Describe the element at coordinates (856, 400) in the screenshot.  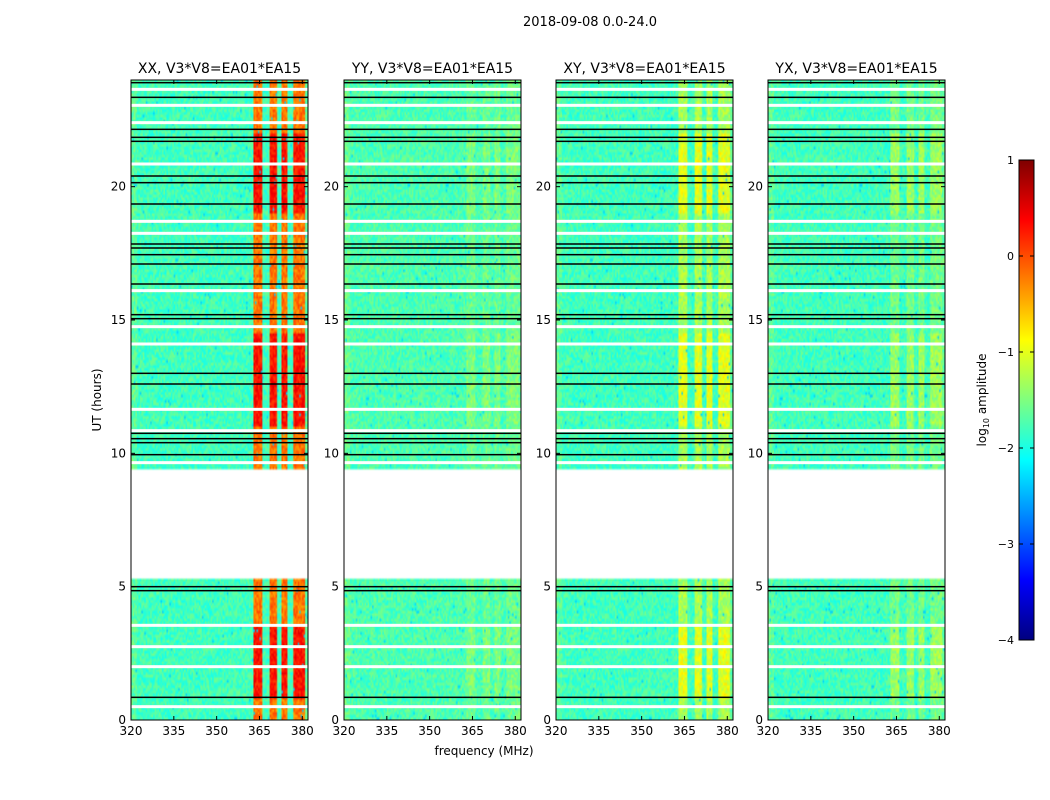
I see `panel-heatmap` at that location.